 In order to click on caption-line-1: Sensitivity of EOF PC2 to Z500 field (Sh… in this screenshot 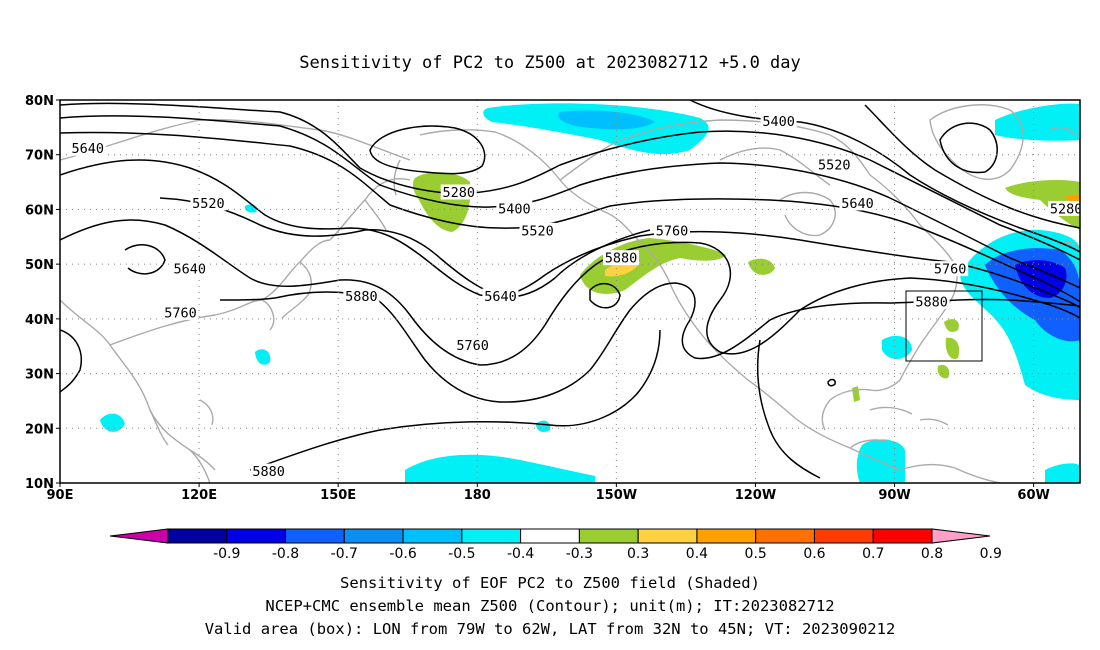, I will do `click(550, 583)`.